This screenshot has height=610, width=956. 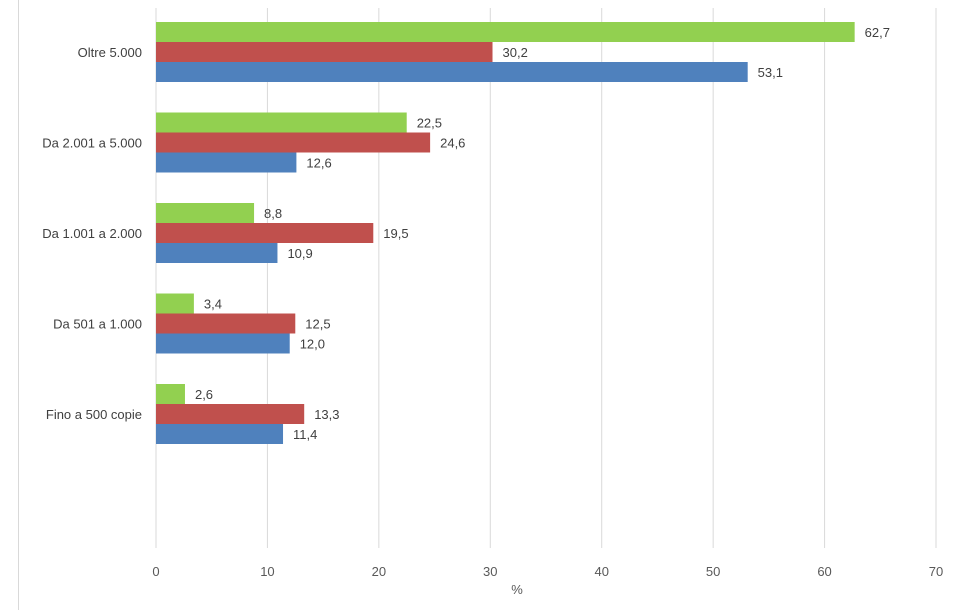 I want to click on data-label: 62,7, so click(x=877, y=32).